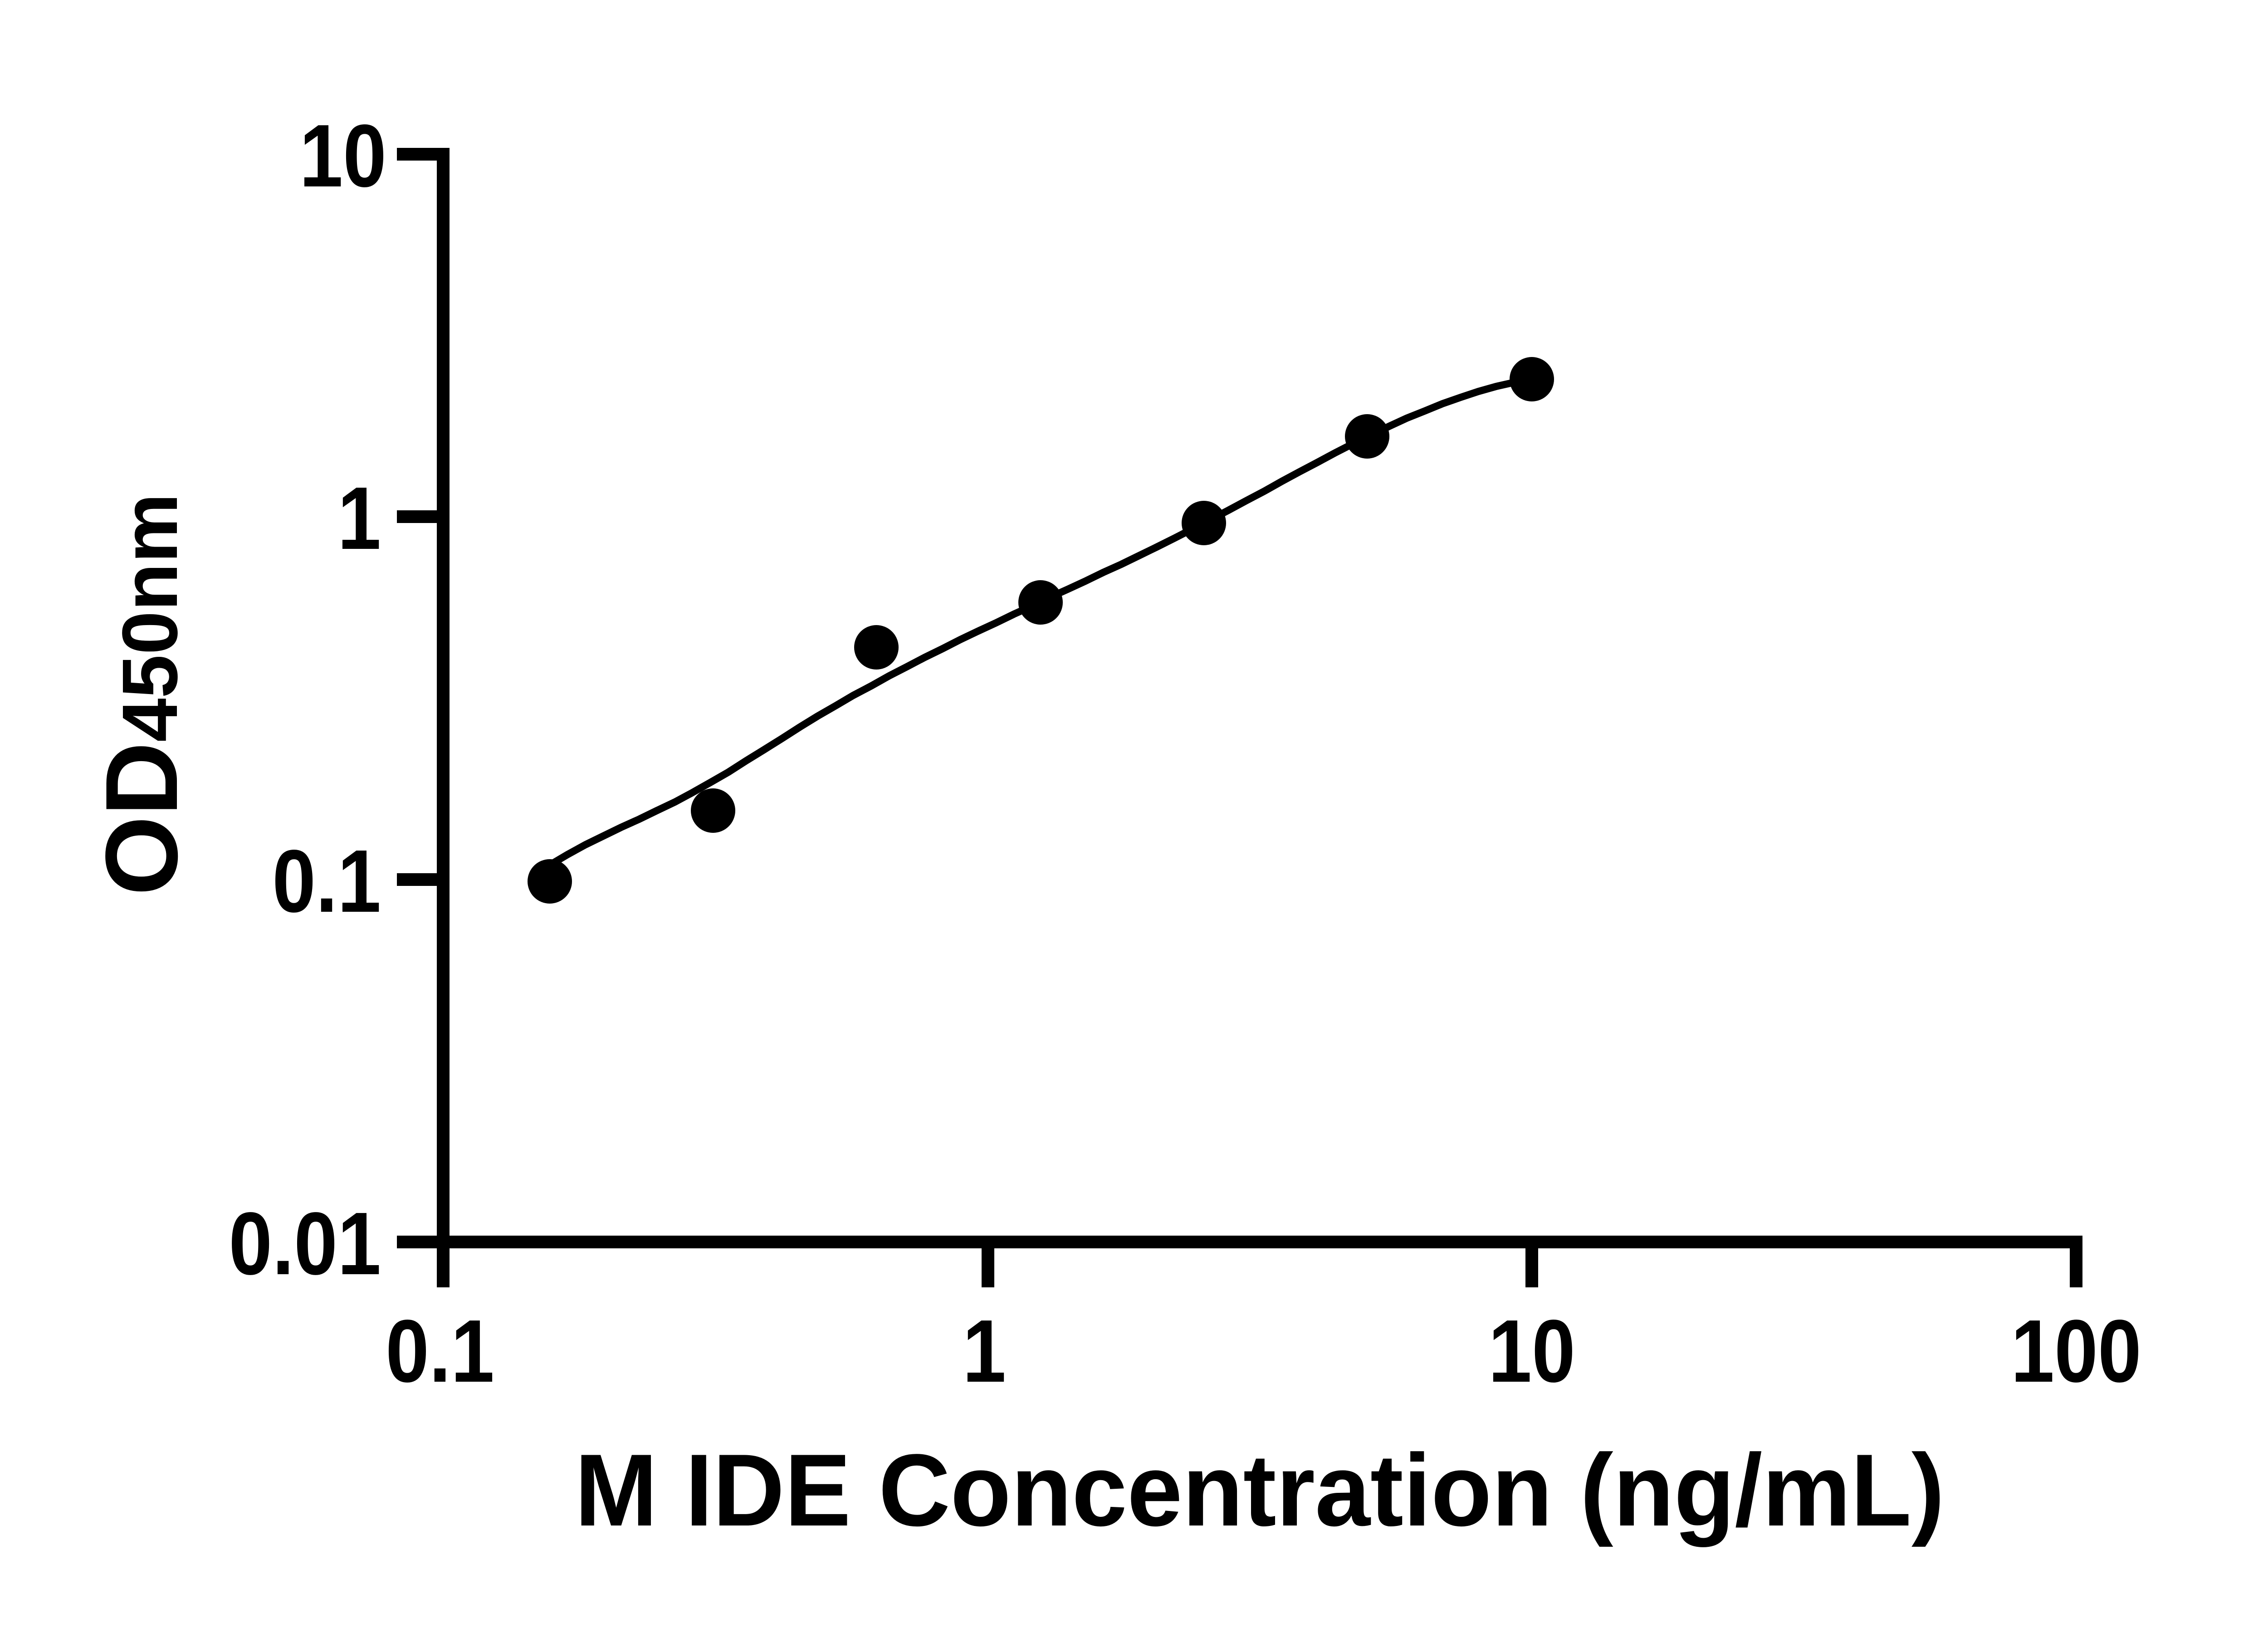  Describe the element at coordinates (2076, 1351) in the screenshot. I see `svg-text: 100` at that location.